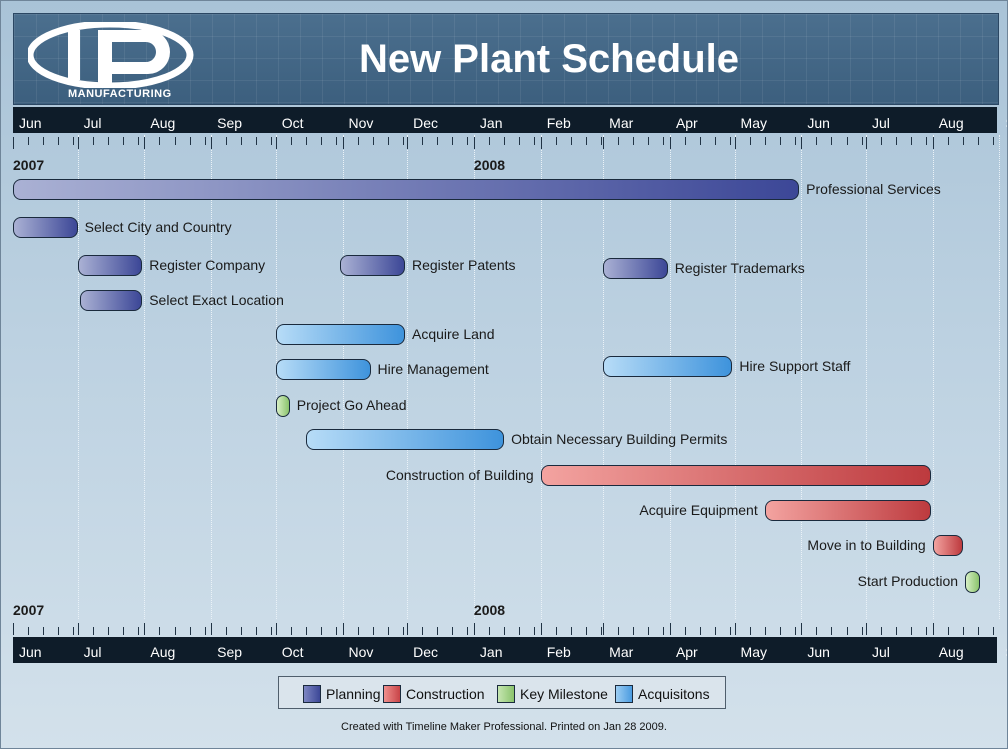  What do you see at coordinates (111, 300) in the screenshot?
I see `task-bar-select-exact-location` at bounding box center [111, 300].